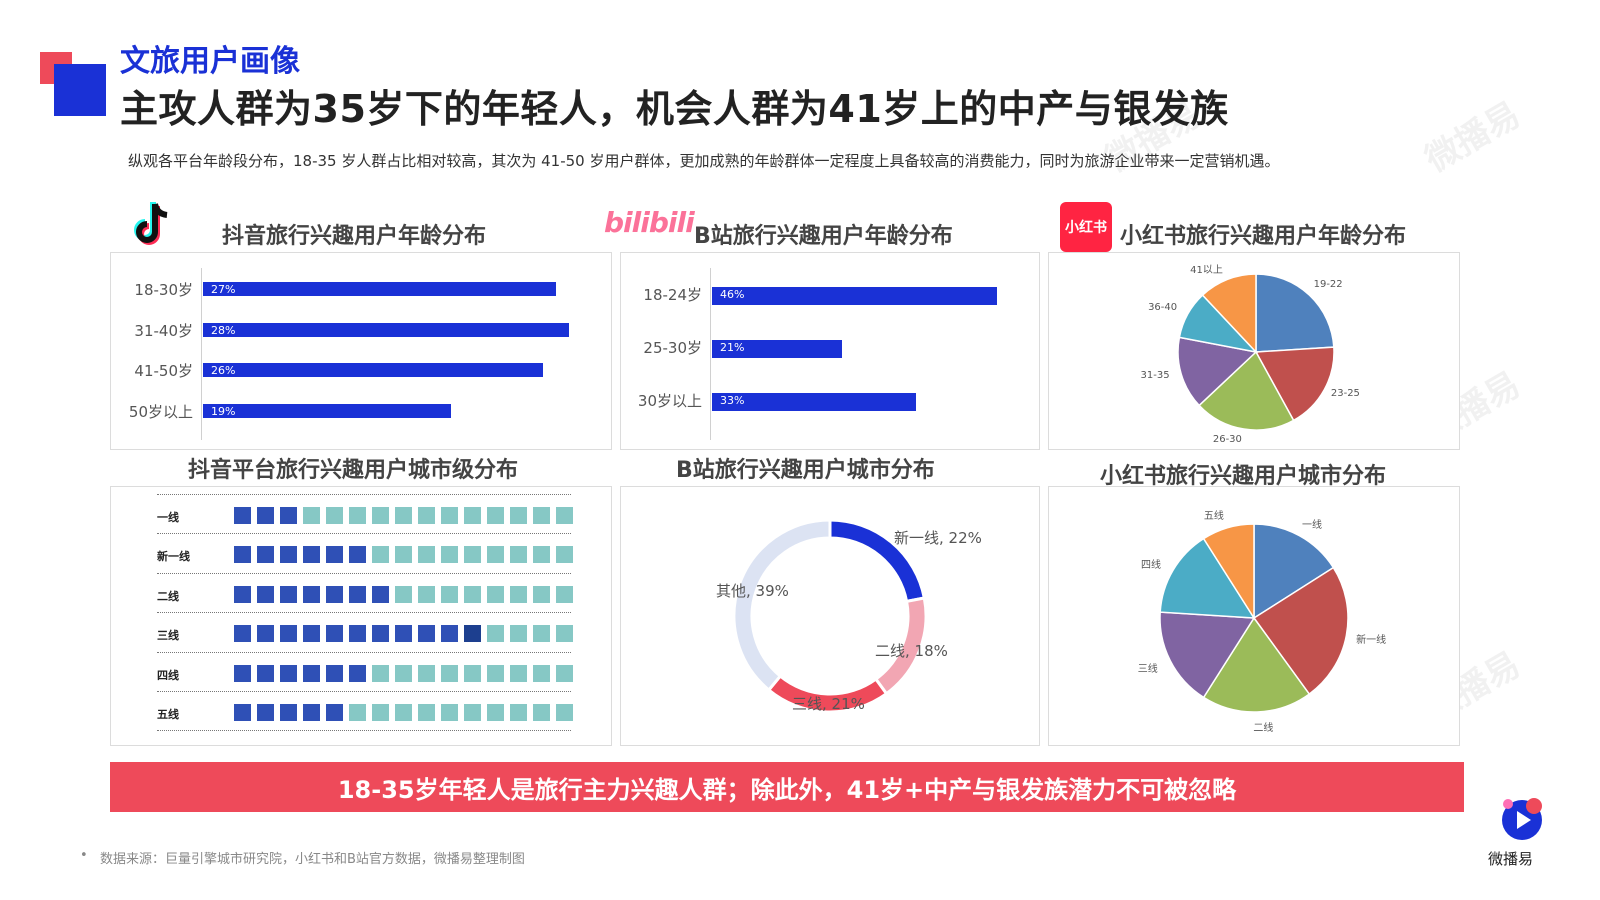  I want to click on conclusion-banner: 18-35岁年轻人是旅行主力兴趣人群；除此外，41岁+中产与银发族潜力不可被忽略, so click(787, 787).